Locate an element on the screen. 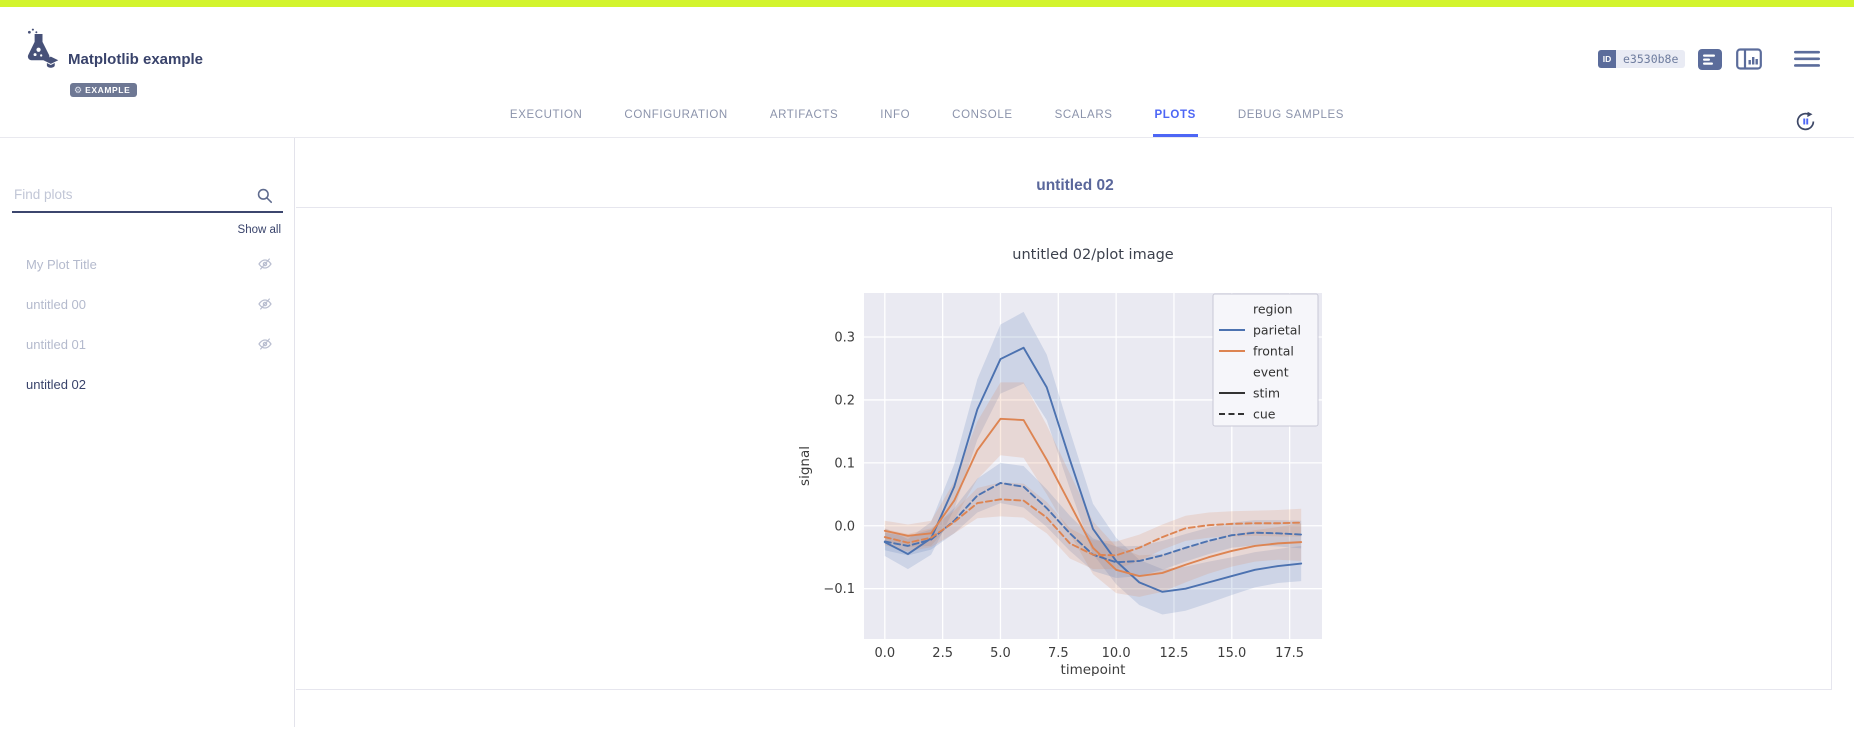 The height and width of the screenshot is (730, 1854). plot-item-label: untitled 02 is located at coordinates (56, 384).